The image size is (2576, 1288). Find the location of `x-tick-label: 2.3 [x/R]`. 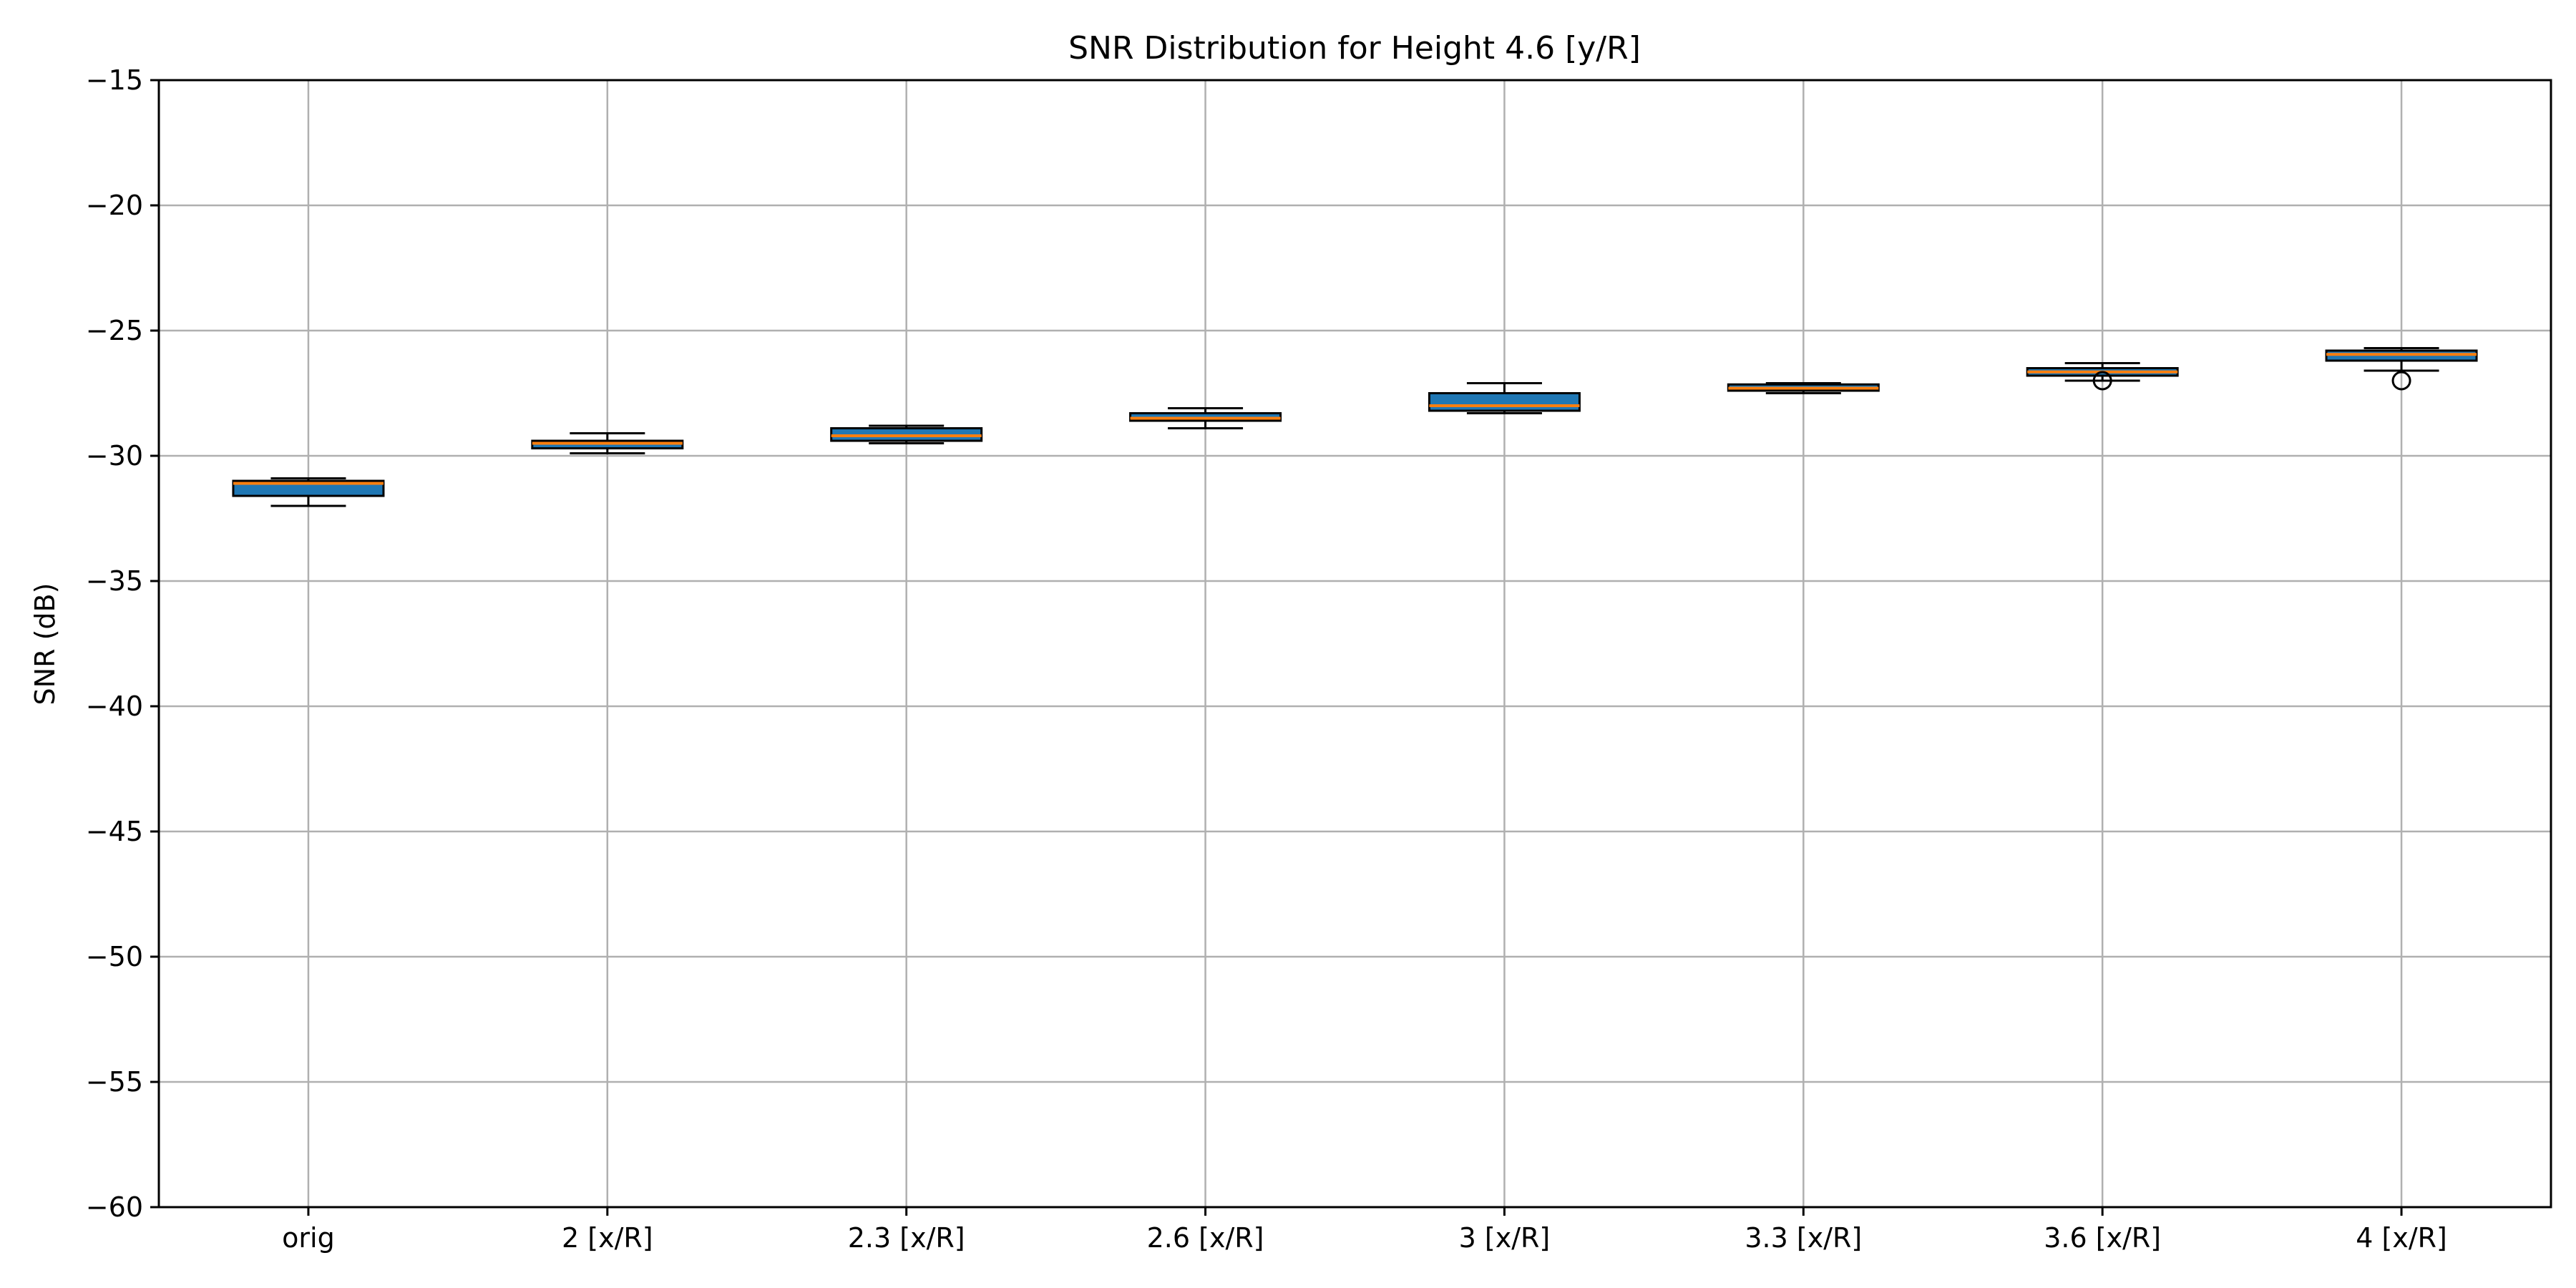

x-tick-label: 2.3 [x/R] is located at coordinates (906, 1238).